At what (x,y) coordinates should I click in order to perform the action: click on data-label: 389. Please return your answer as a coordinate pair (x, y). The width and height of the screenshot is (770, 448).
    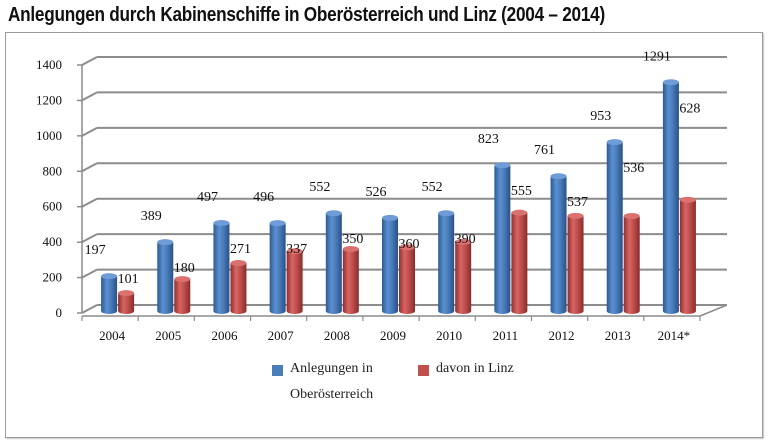
    Looking at the image, I should click on (151, 216).